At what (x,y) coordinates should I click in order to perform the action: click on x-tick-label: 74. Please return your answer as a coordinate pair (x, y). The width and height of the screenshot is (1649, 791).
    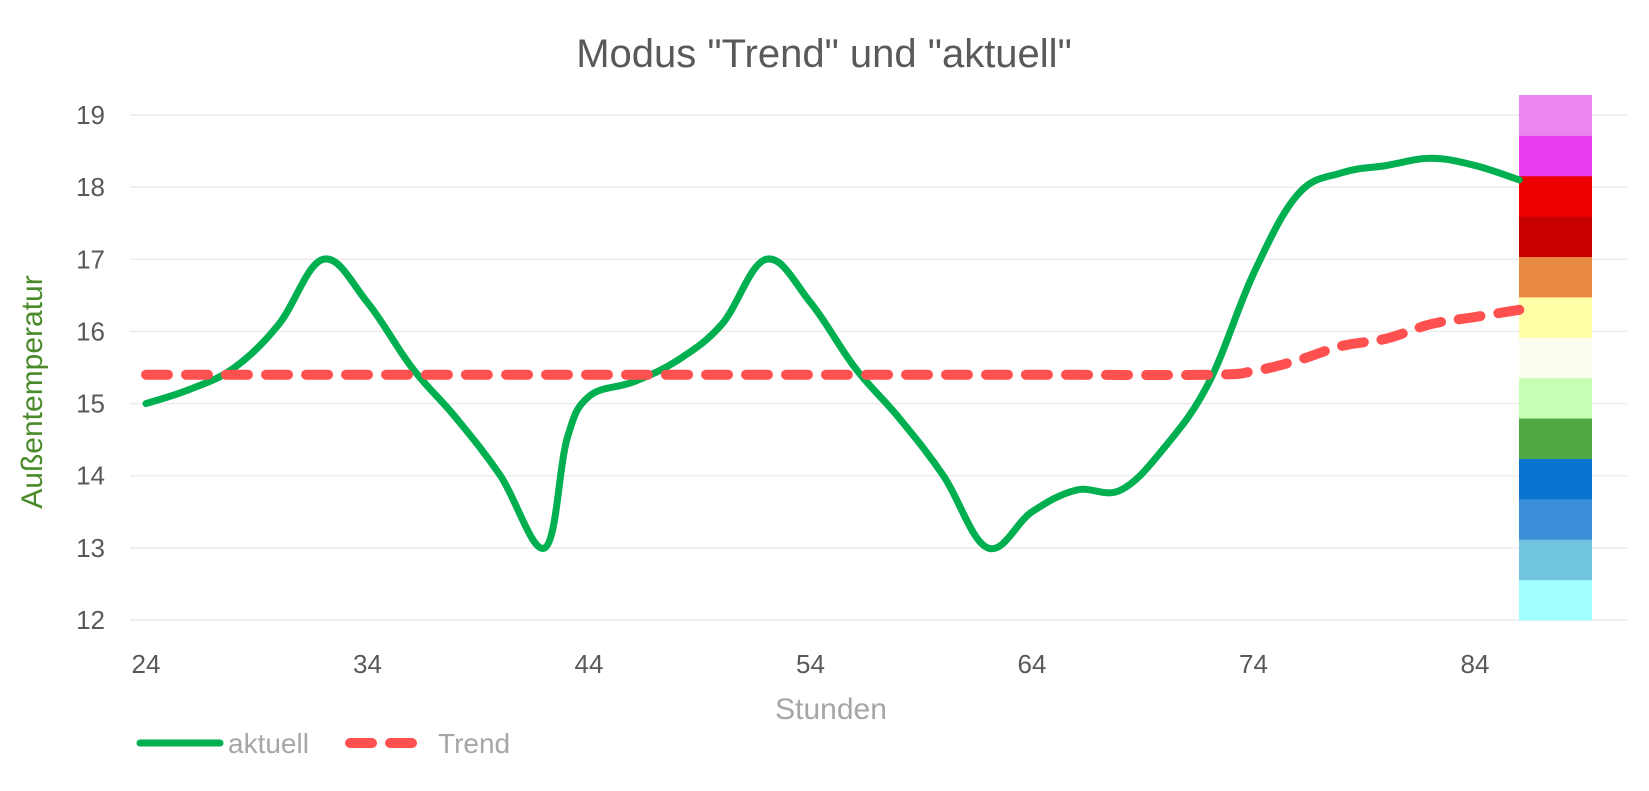
    Looking at the image, I should click on (1253, 664).